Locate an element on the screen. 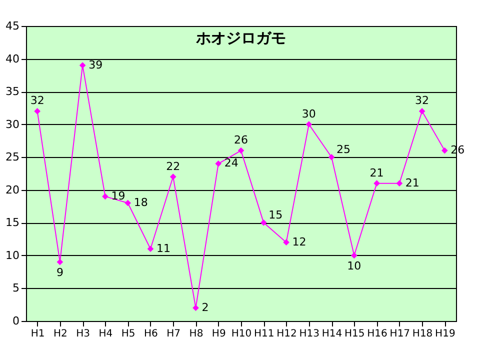 The width and height of the screenshot is (500, 350). x-tick-label: H8 is located at coordinates (196, 334).